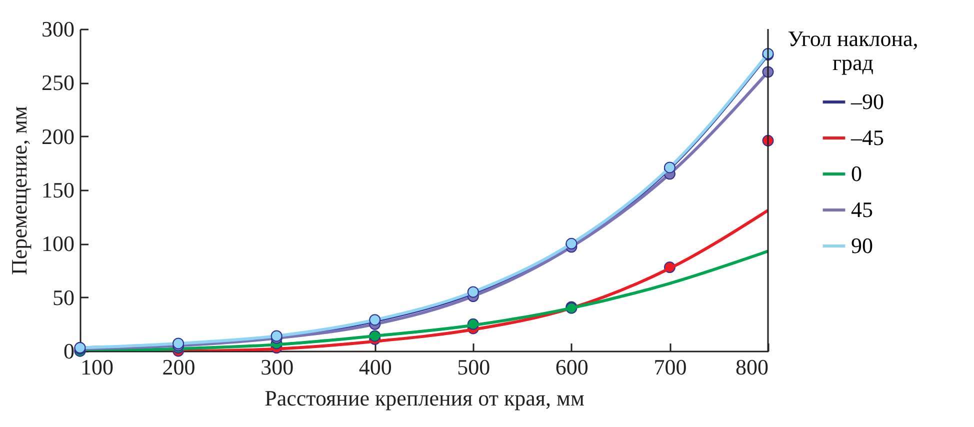 The height and width of the screenshot is (427, 974). Describe the element at coordinates (862, 245) in the screenshot. I see `legend-label: 90` at that location.